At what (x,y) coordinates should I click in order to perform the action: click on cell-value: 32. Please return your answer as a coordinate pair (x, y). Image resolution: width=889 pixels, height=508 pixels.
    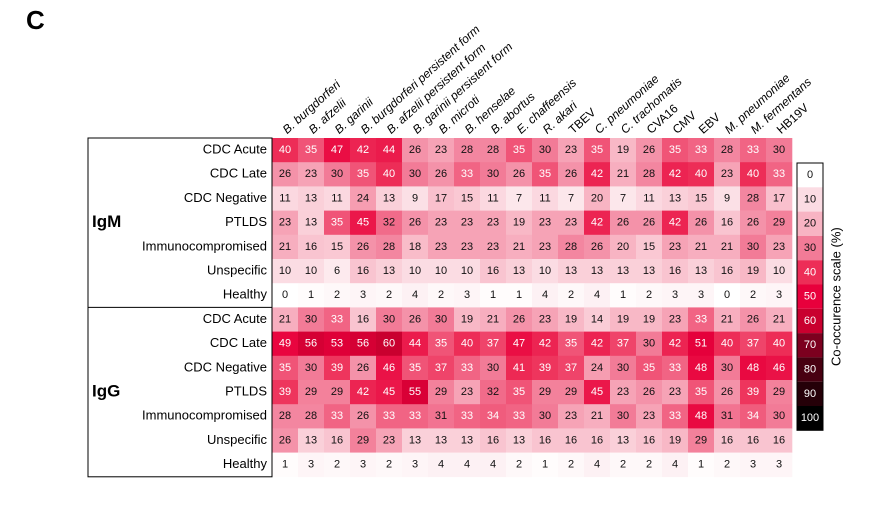
    Looking at the image, I should click on (389, 223).